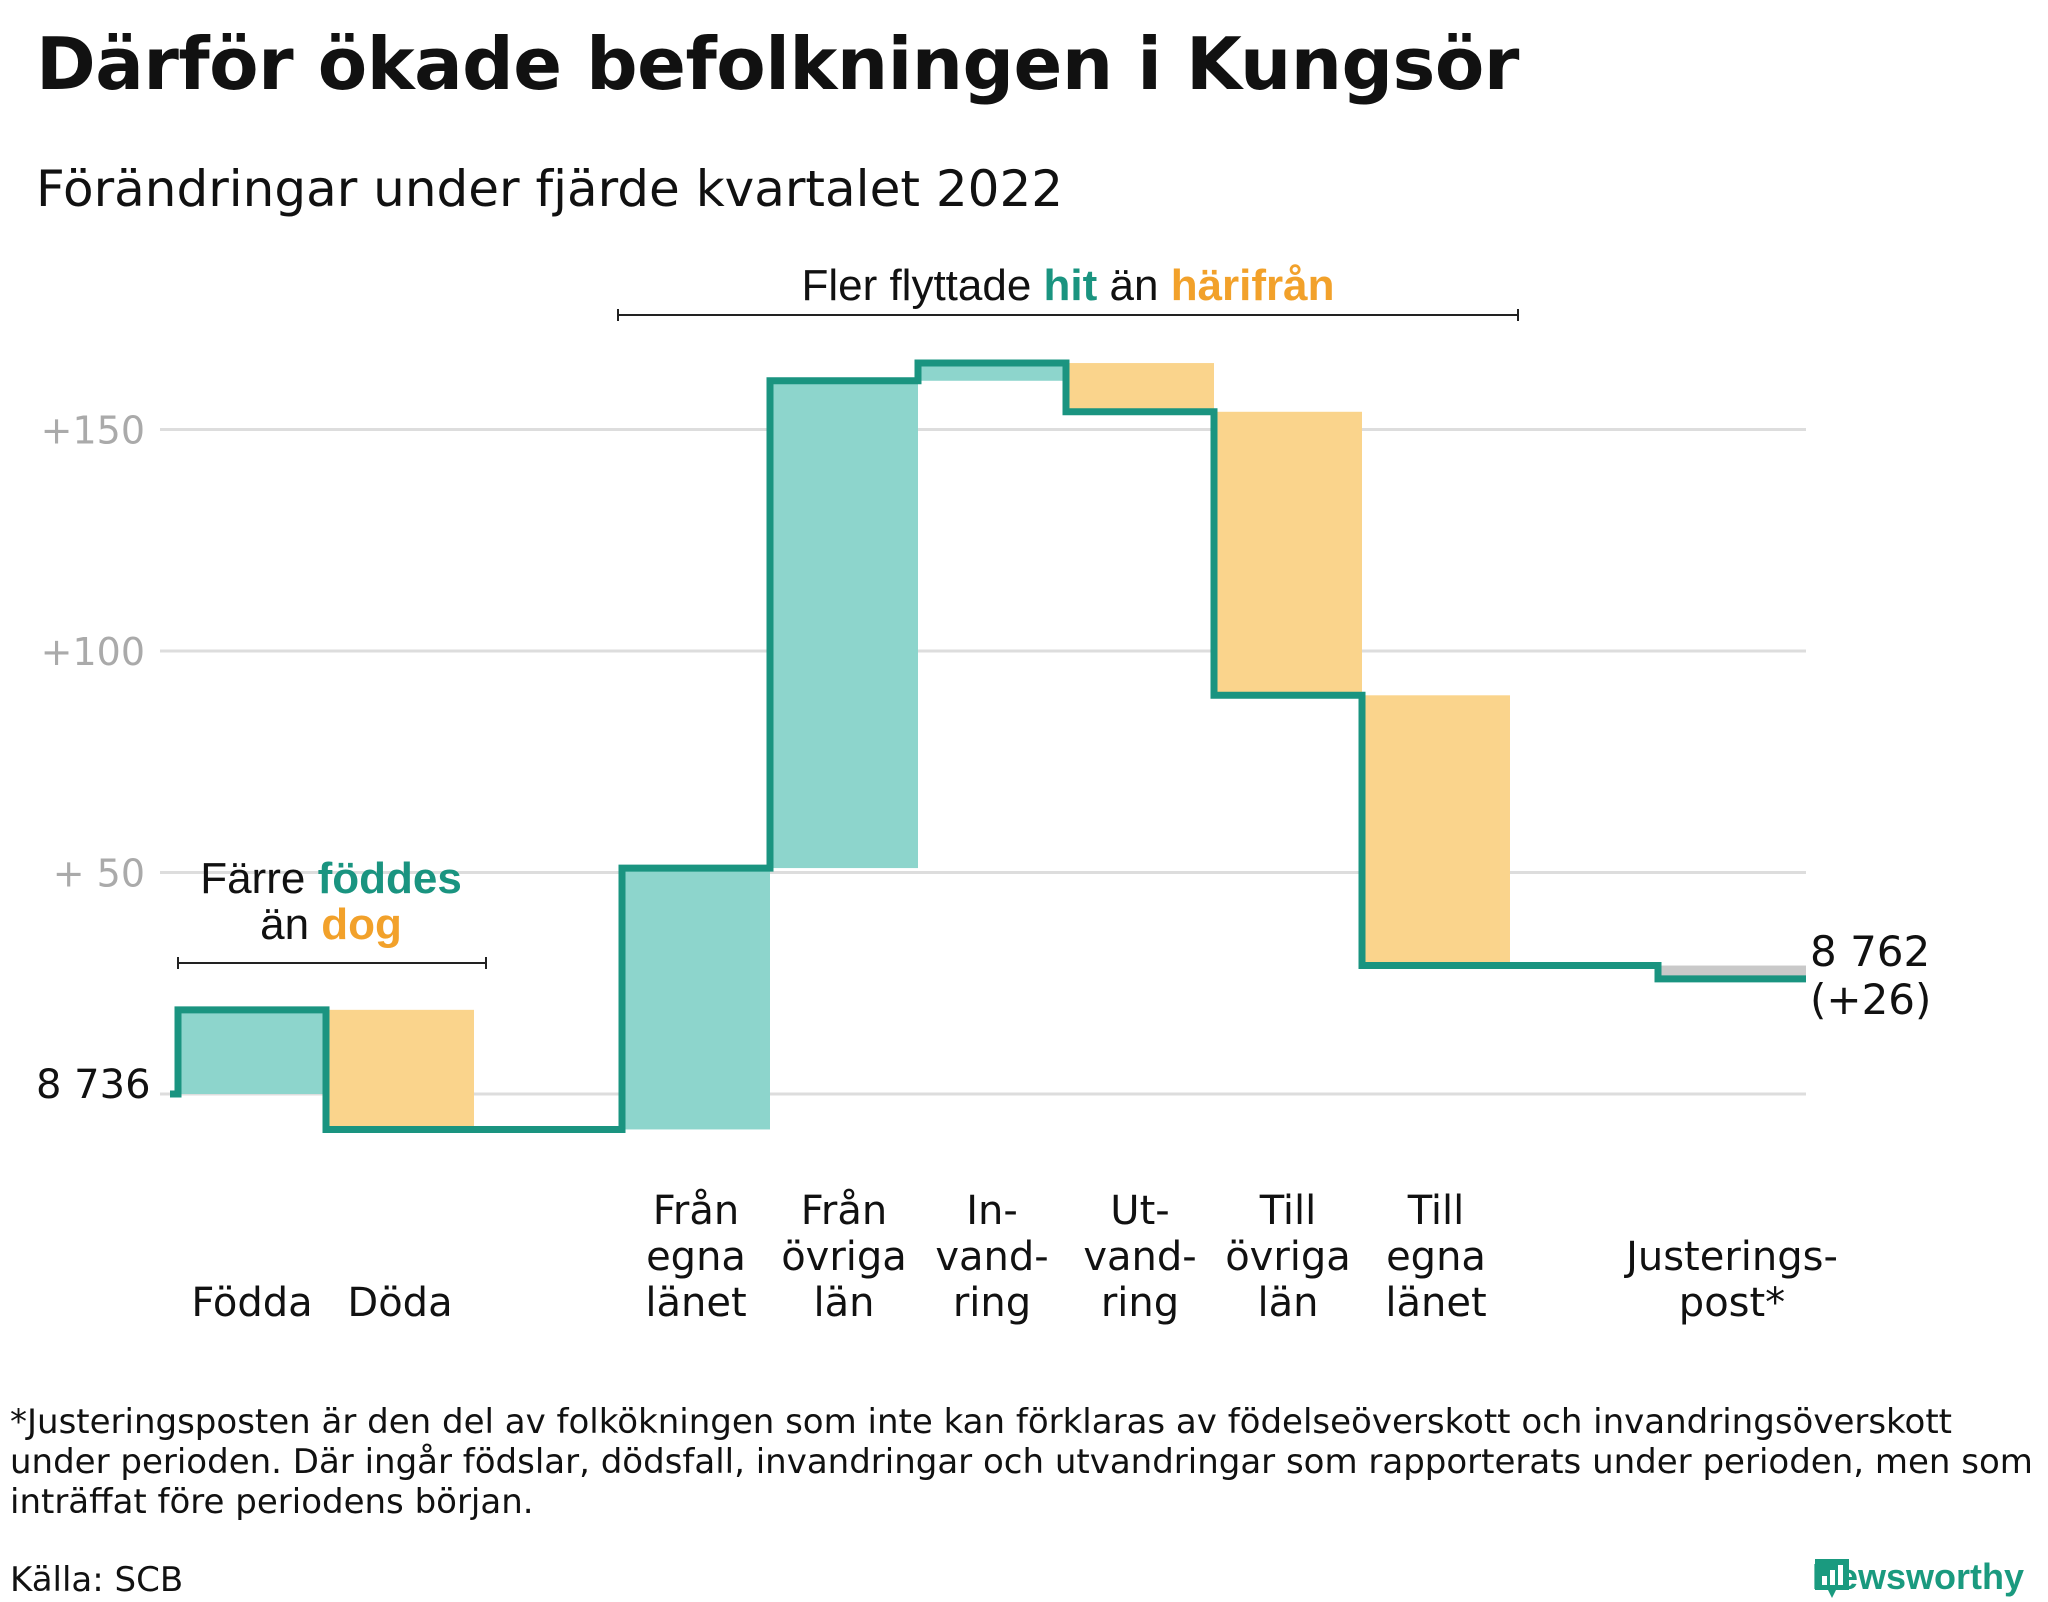  What do you see at coordinates (361, 924) in the screenshot?
I see `natural-annotation-dog: dog` at bounding box center [361, 924].